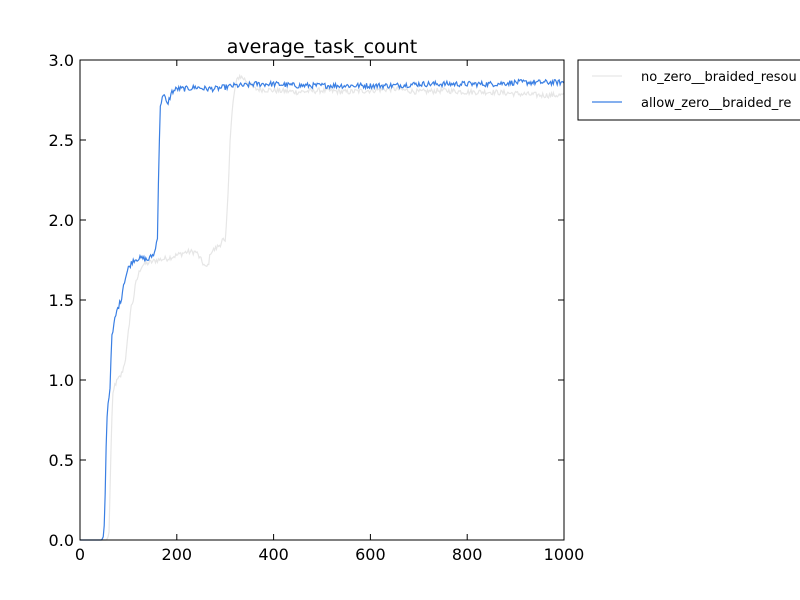  Describe the element at coordinates (61, 300) in the screenshot. I see `y-tick-label: 1.5` at that location.